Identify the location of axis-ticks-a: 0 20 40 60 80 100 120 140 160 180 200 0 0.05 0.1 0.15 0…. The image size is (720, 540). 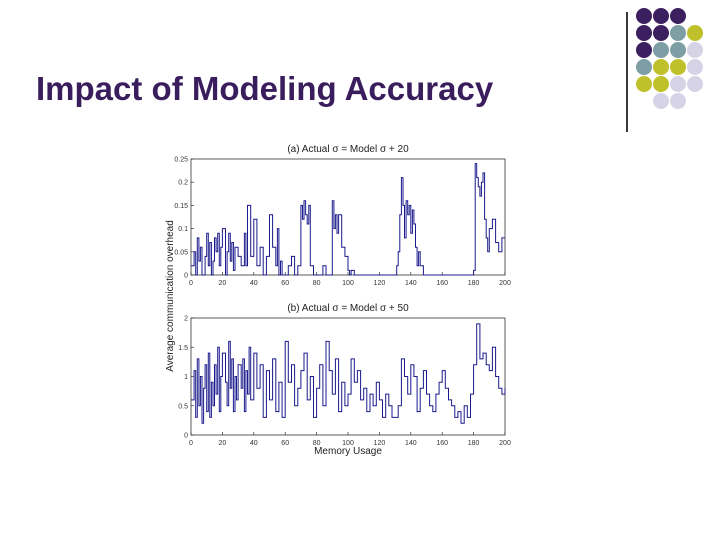
(342, 222).